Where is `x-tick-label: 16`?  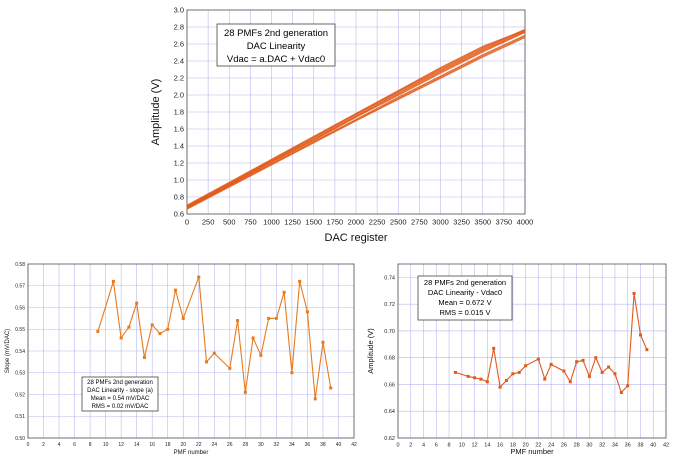
x-tick-label: 16 is located at coordinates (500, 446).